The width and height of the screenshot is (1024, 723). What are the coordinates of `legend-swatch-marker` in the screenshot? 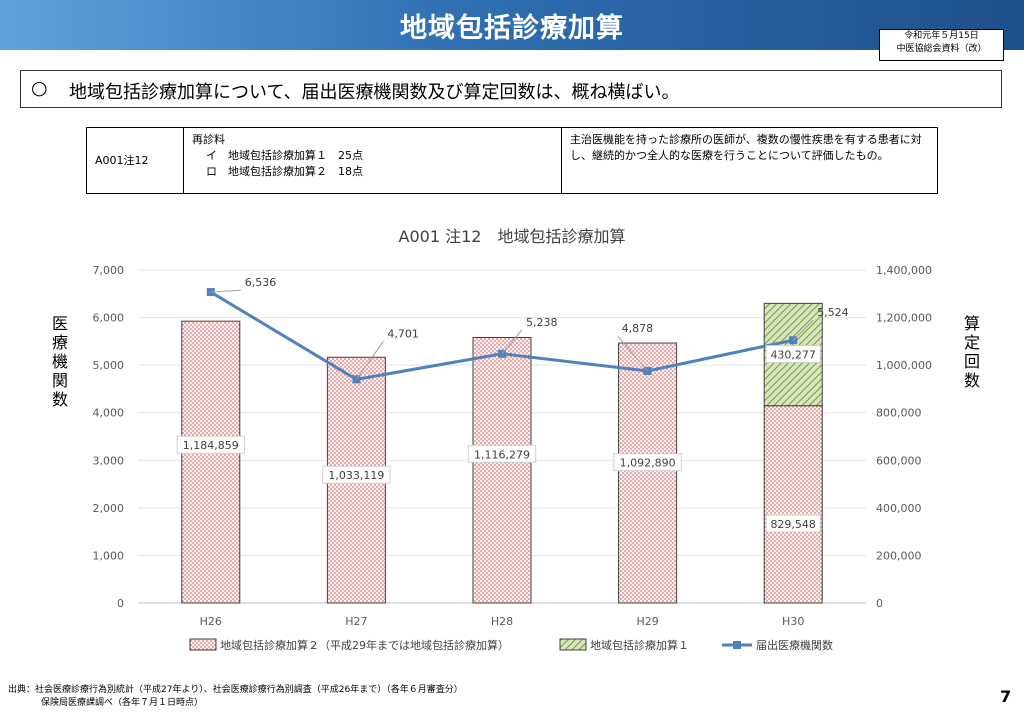 It's located at (737, 645).